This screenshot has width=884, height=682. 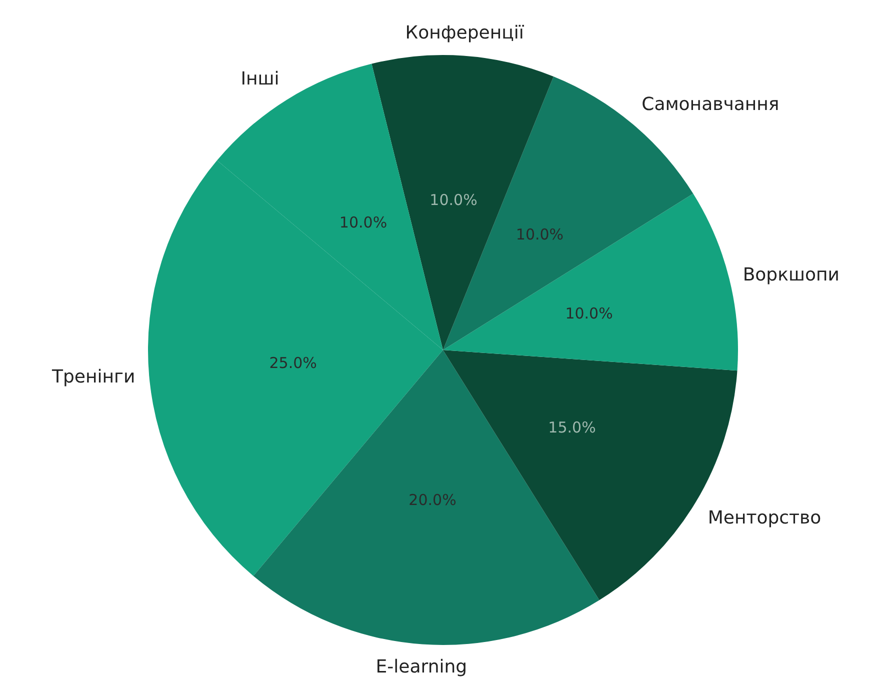 What do you see at coordinates (432, 500) in the screenshot?
I see `data-label: 20.0%` at bounding box center [432, 500].